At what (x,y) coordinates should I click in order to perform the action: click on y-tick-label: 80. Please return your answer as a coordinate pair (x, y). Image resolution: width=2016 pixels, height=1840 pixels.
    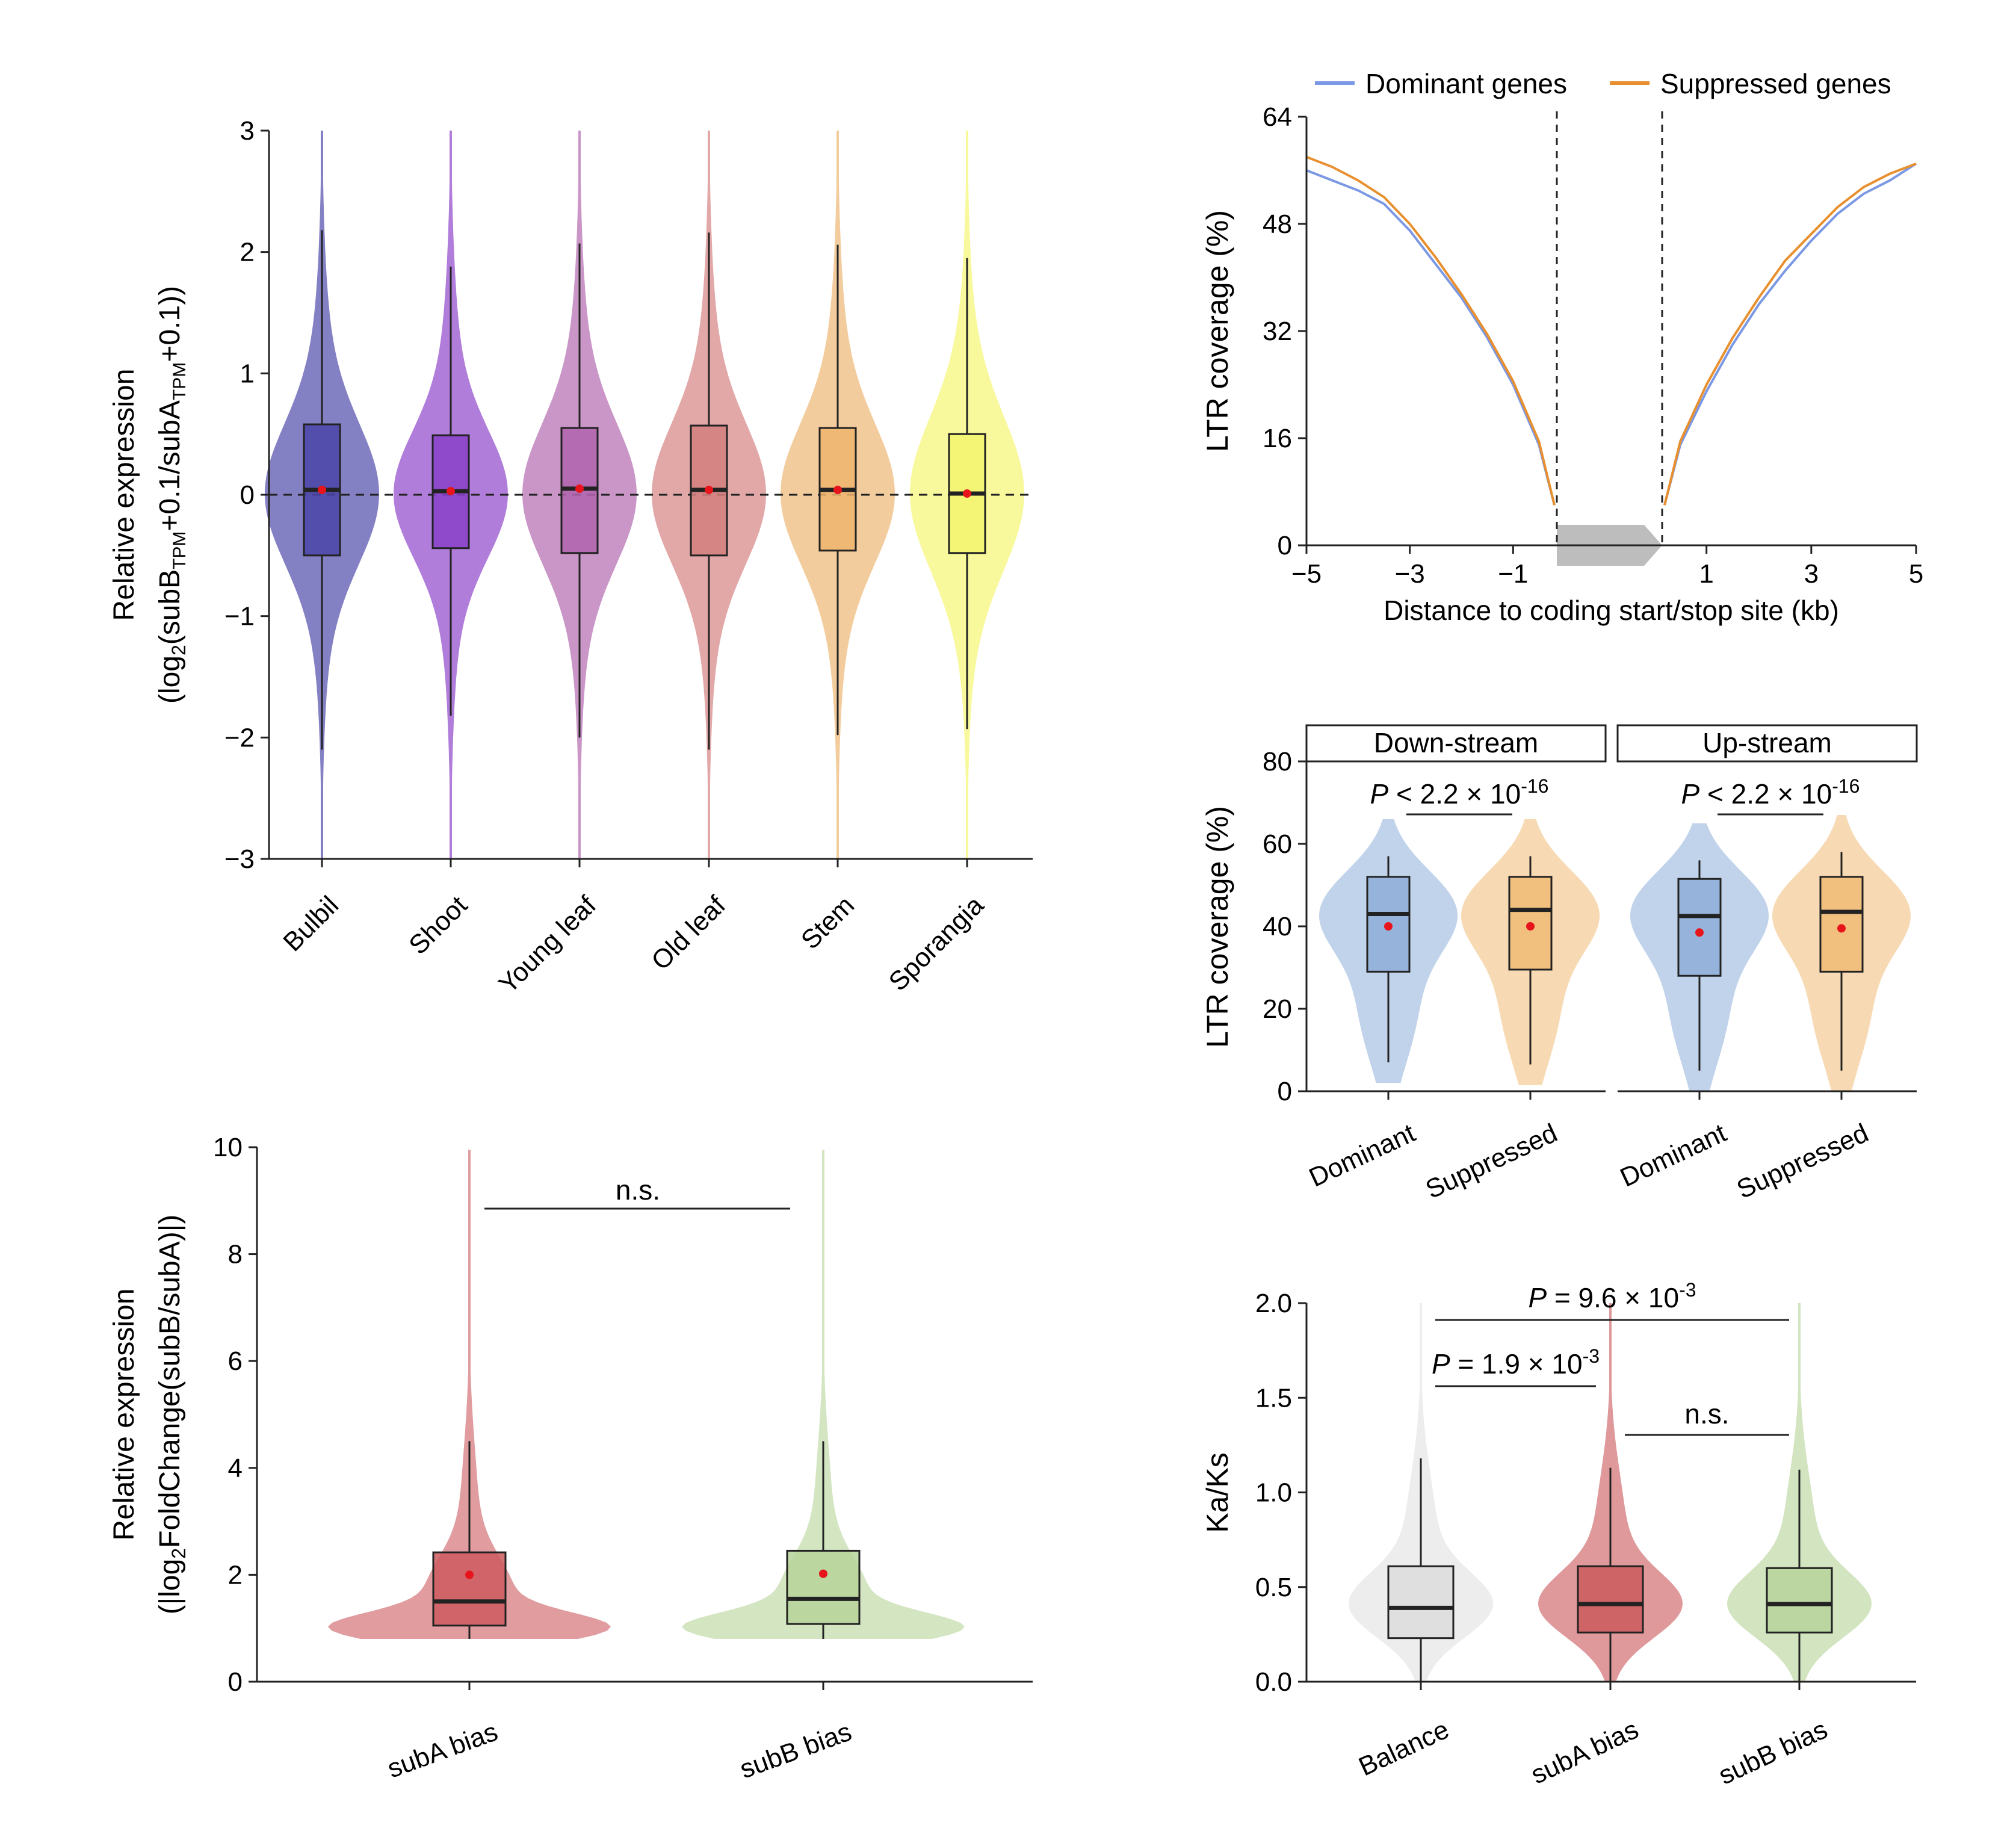
    Looking at the image, I should click on (1278, 761).